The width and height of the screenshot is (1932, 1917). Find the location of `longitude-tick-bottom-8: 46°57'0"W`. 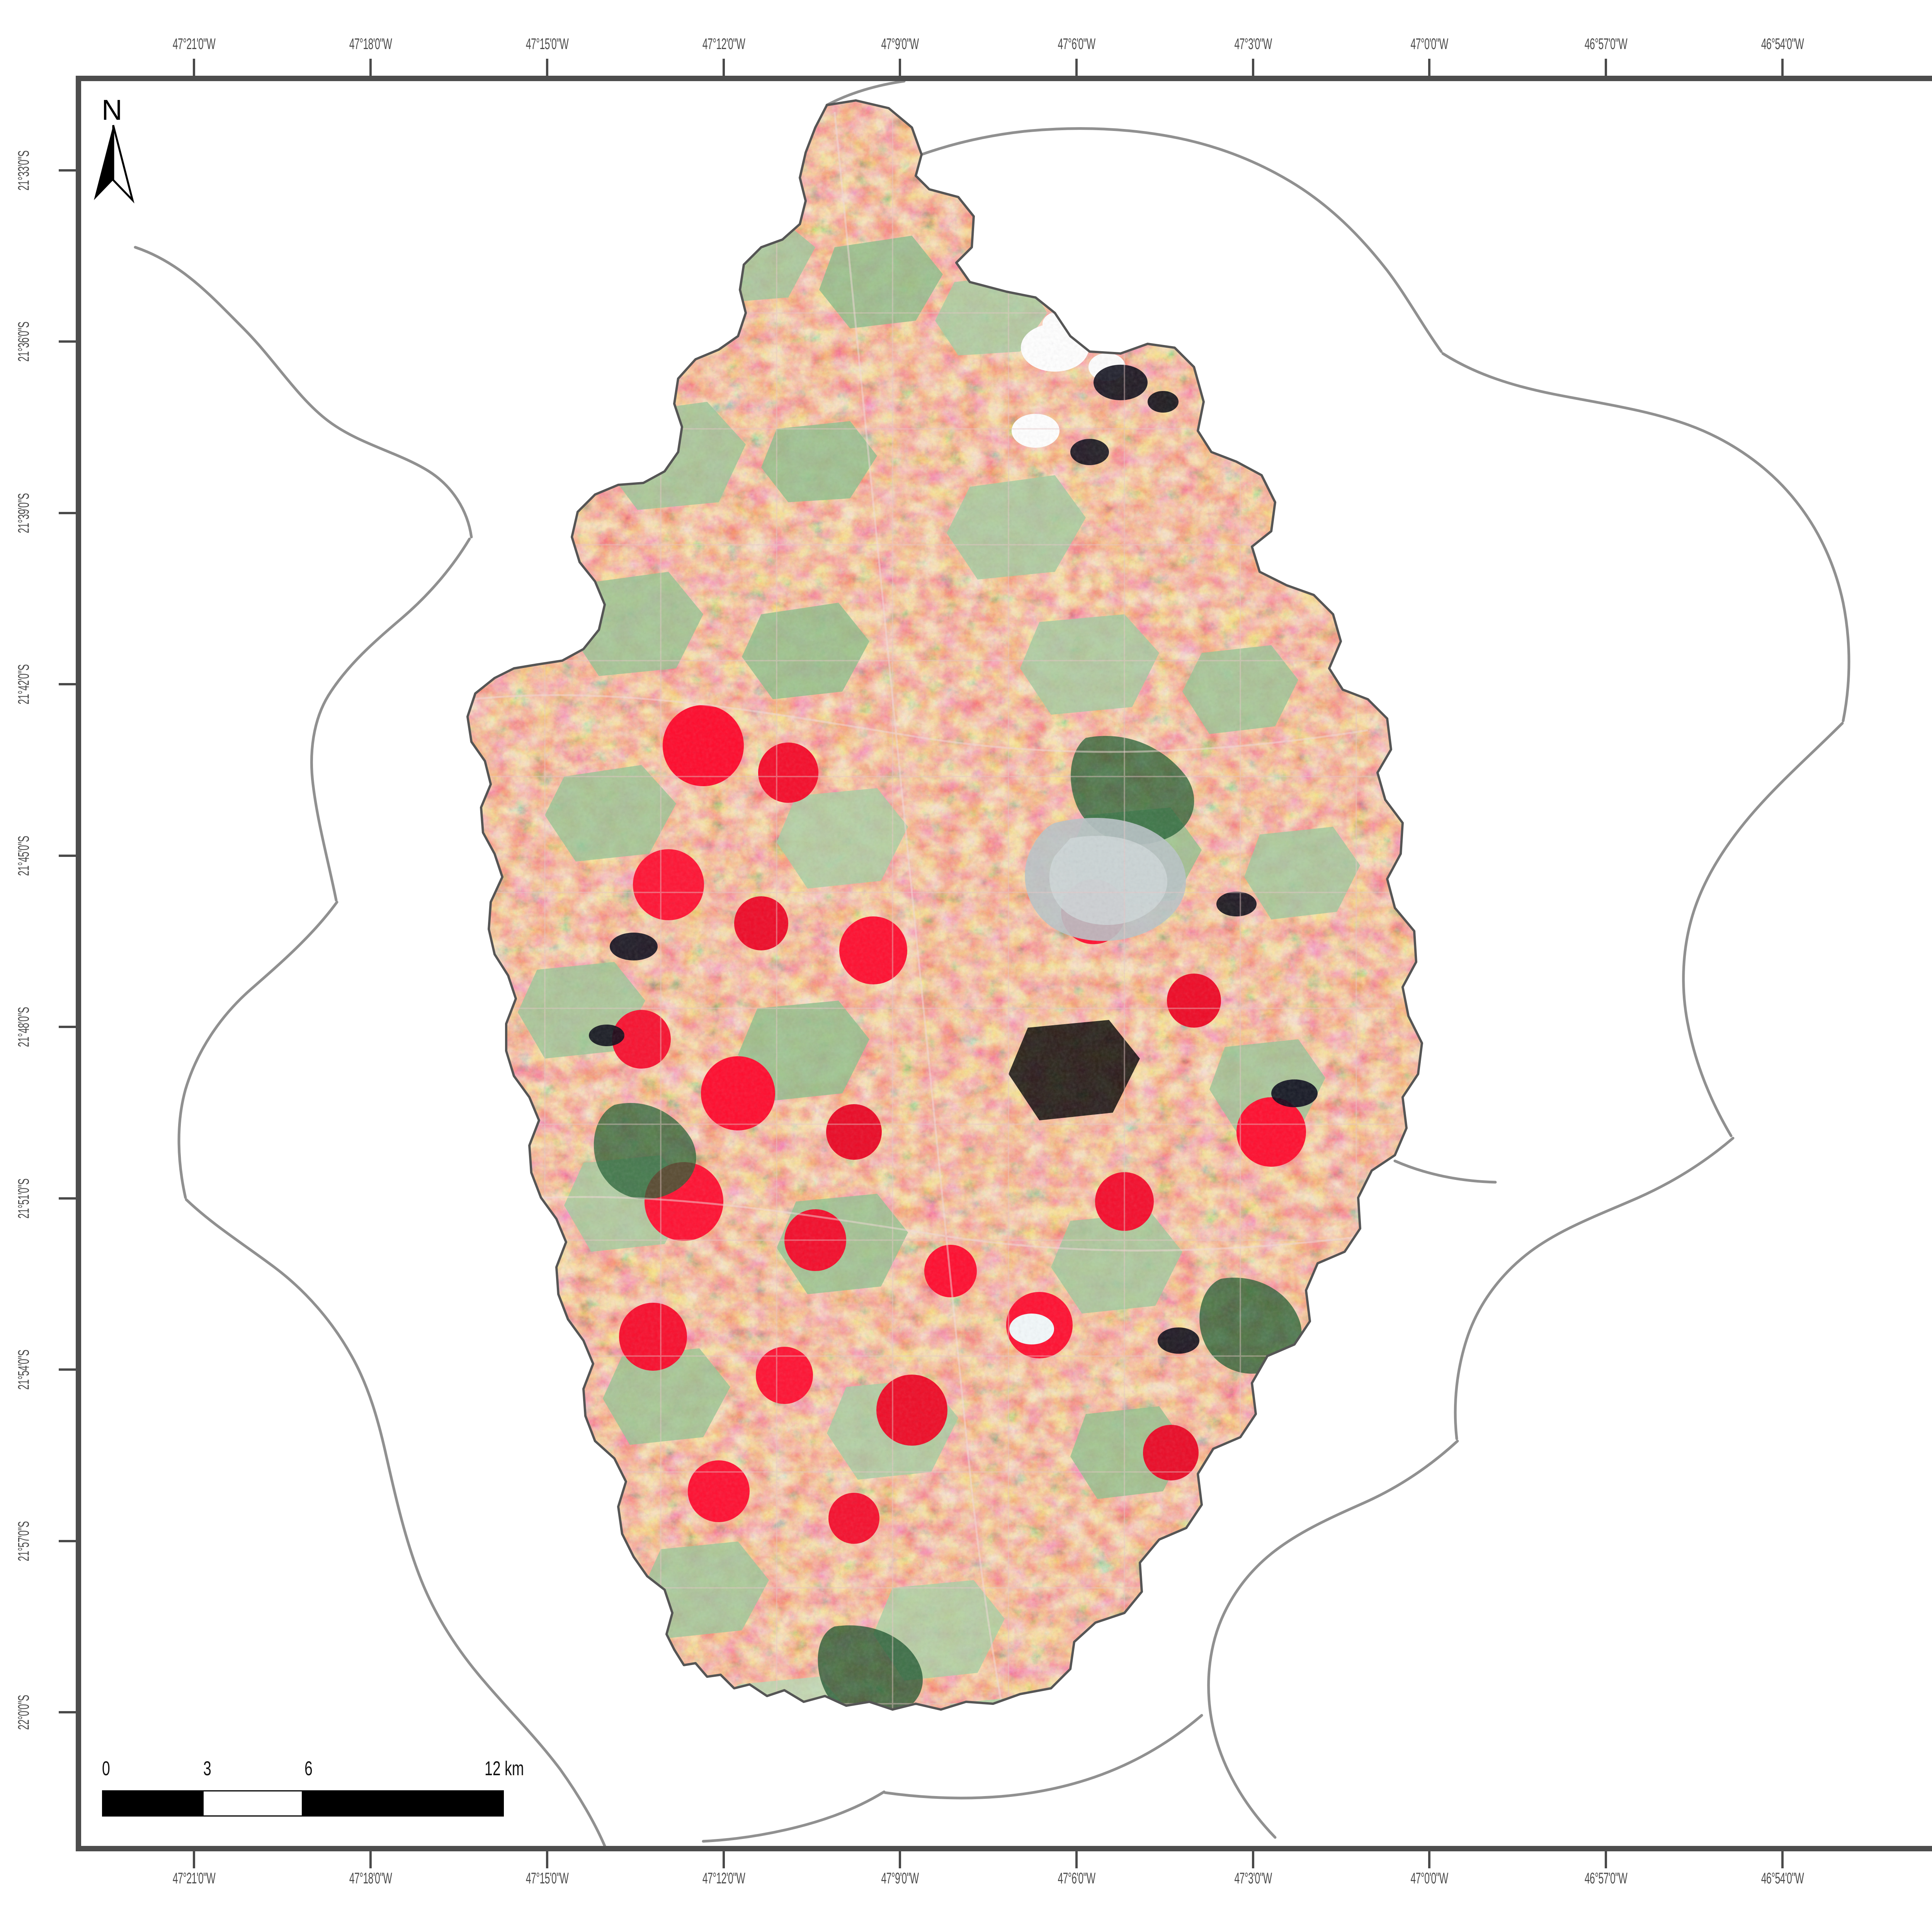

longitude-tick-bottom-8: 46°57'0"W is located at coordinates (1607, 1879).